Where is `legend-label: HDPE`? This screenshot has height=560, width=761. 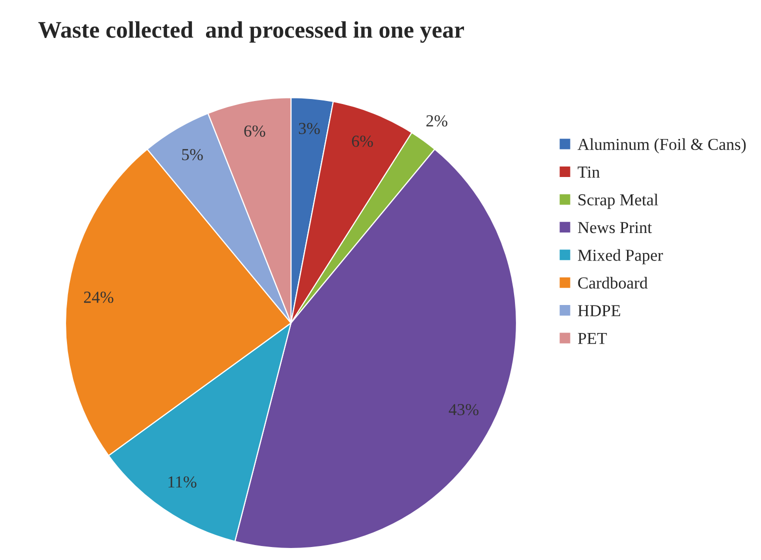 legend-label: HDPE is located at coordinates (599, 310).